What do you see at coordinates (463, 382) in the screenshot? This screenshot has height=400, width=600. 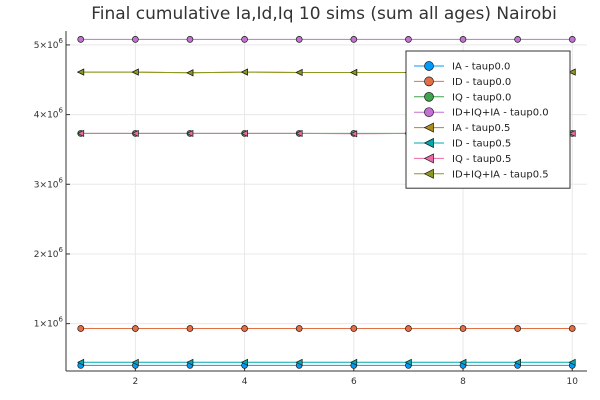 I see `x-tick-label: 8` at bounding box center [463, 382].